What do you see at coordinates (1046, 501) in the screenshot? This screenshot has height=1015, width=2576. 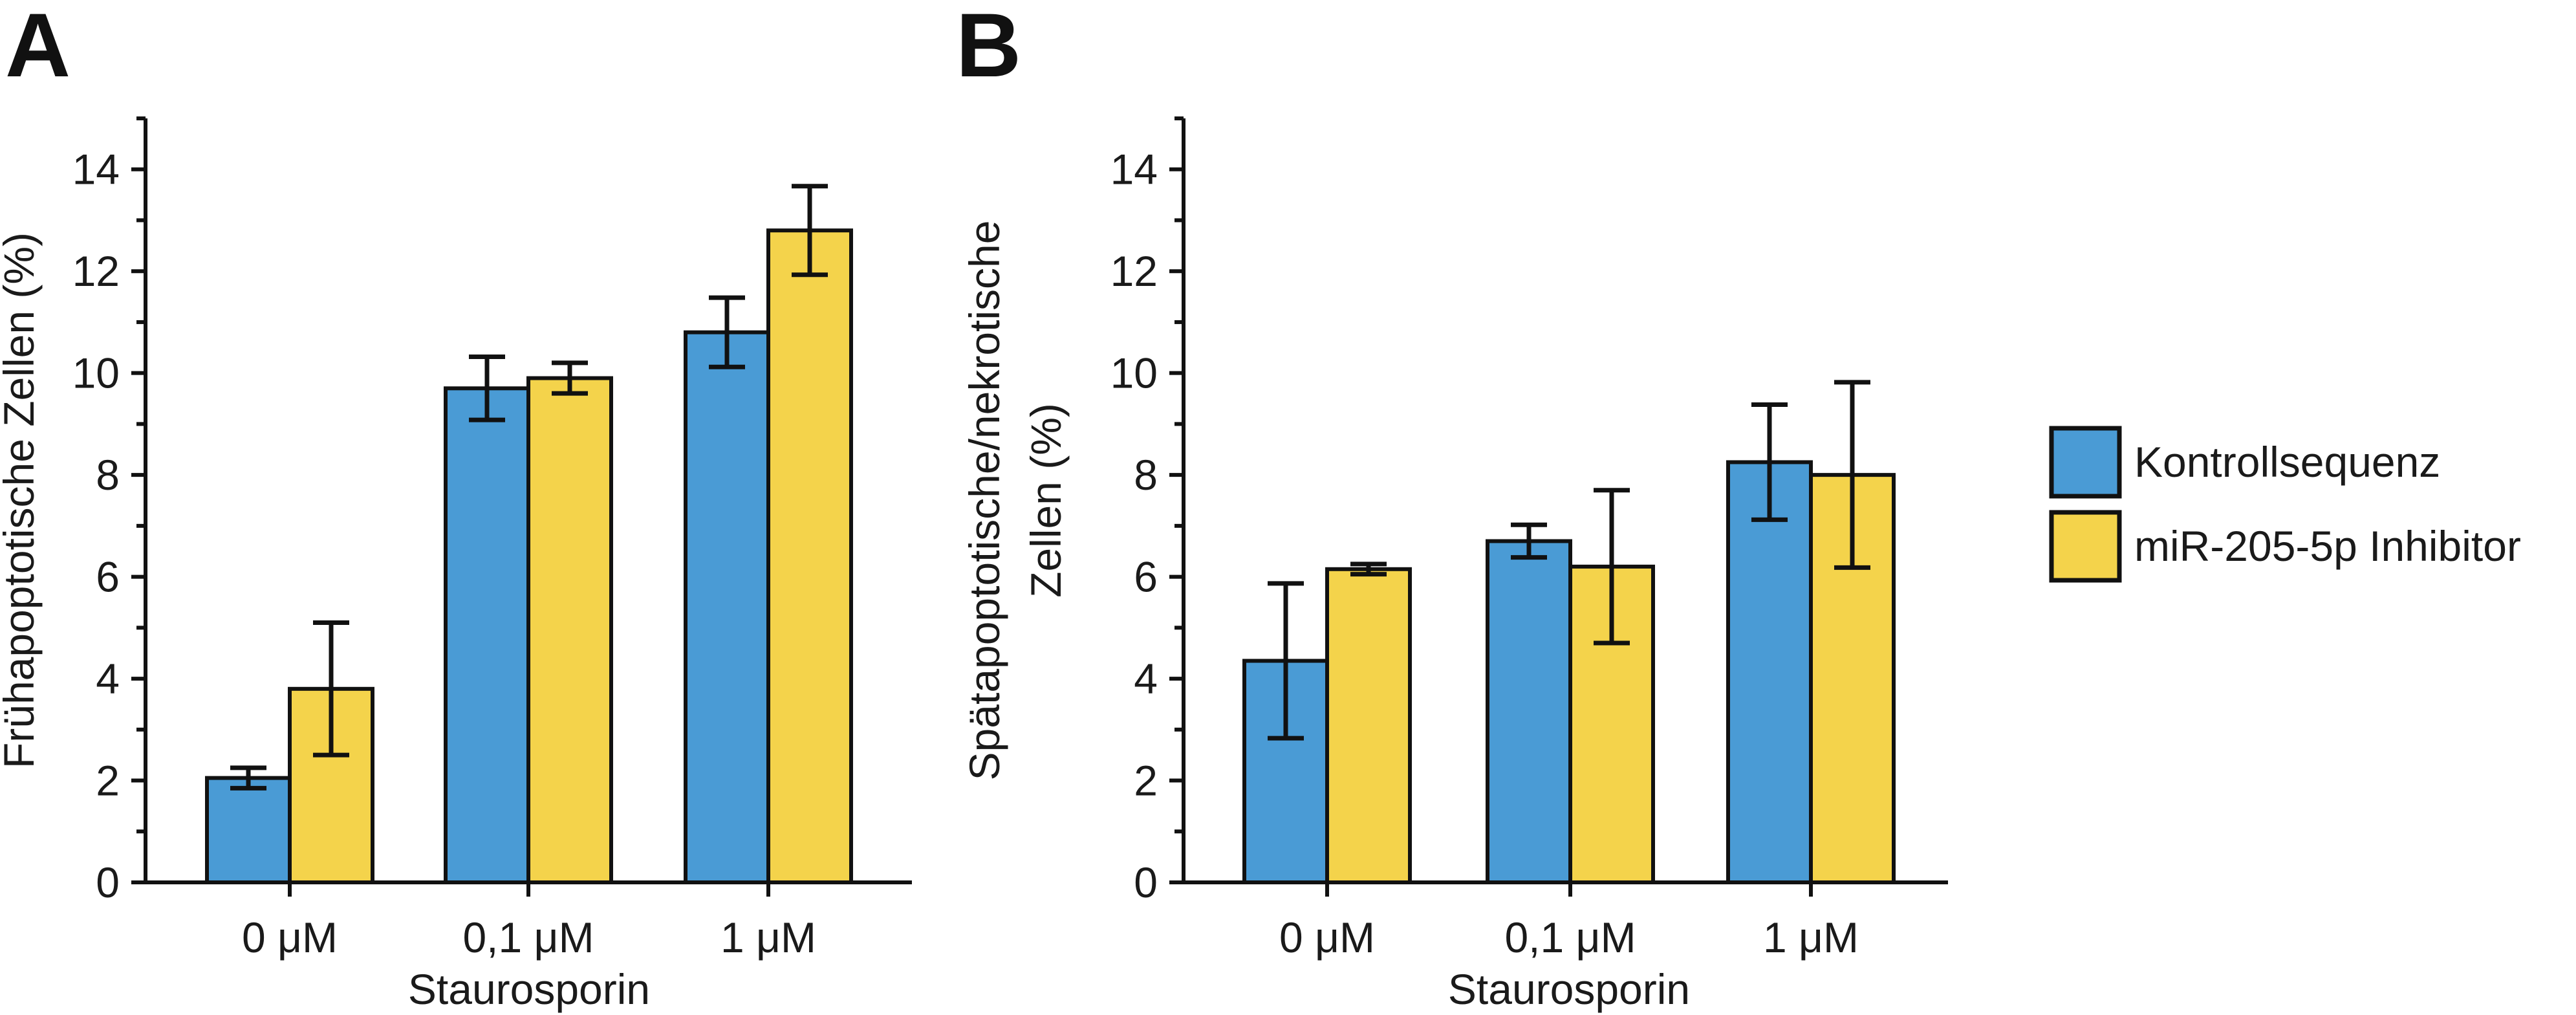 I see `y-axis-title-line: Zellen (%)` at bounding box center [1046, 501].